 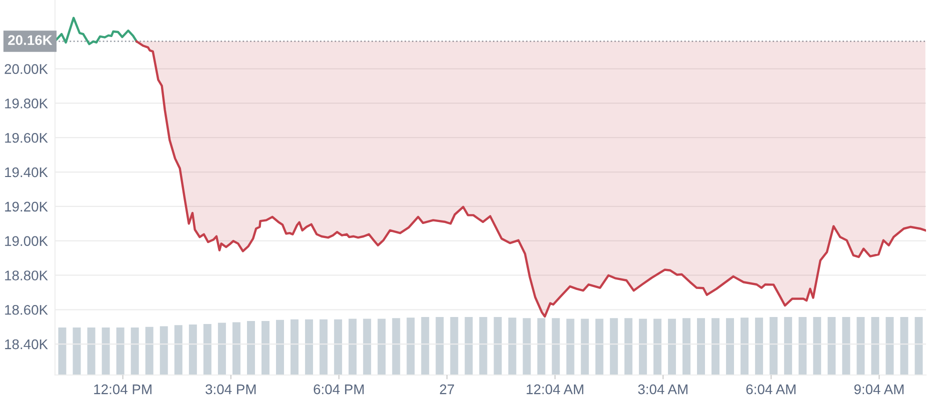 What do you see at coordinates (26, 137) in the screenshot?
I see `y-tick-label: 19.60K` at bounding box center [26, 137].